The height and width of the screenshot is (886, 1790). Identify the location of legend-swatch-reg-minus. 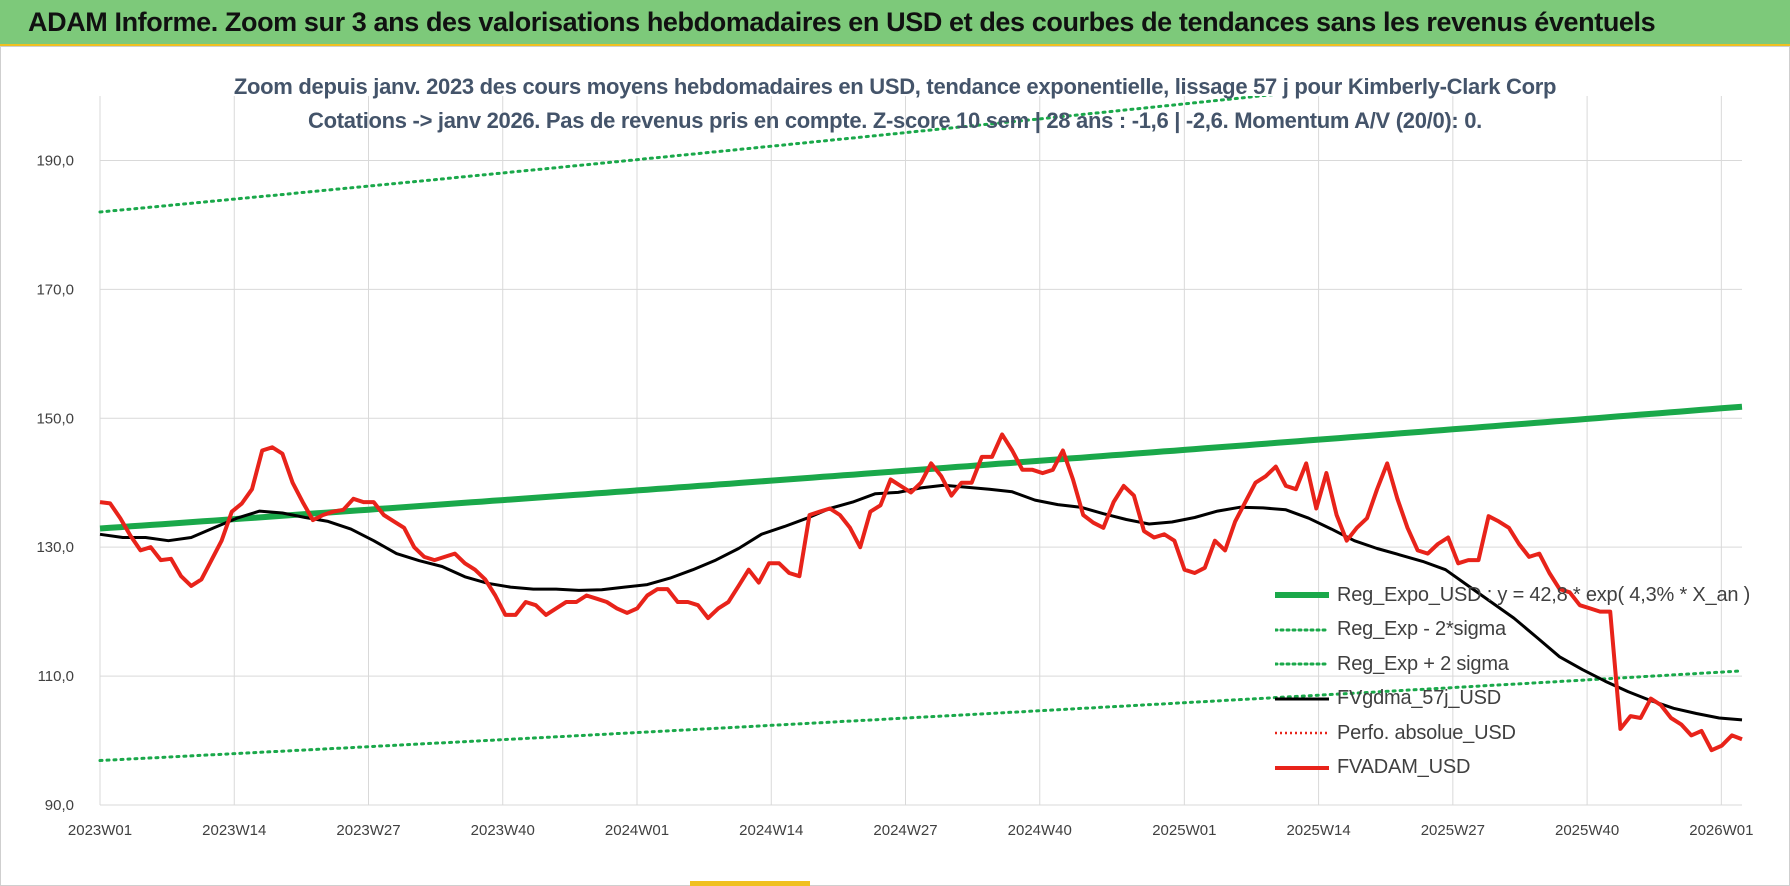
(1302, 630).